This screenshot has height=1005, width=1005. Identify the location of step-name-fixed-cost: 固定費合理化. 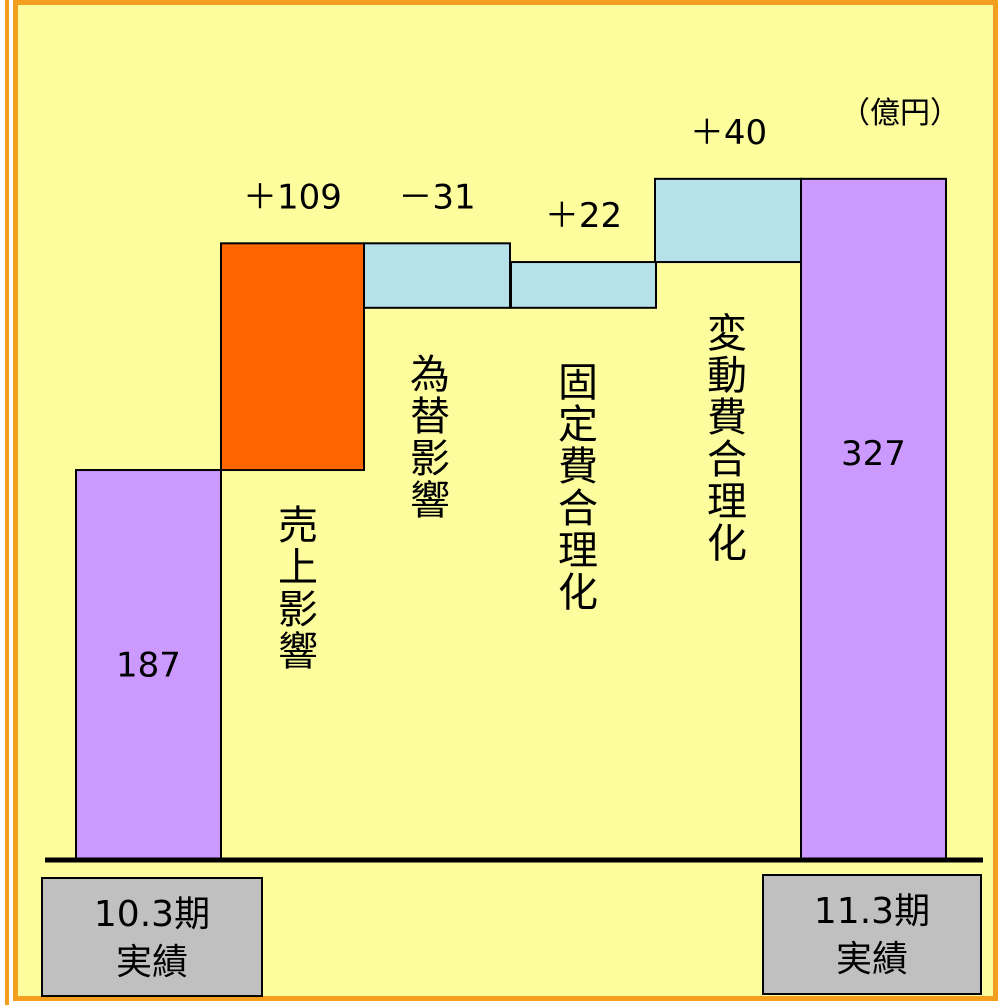
(574, 487).